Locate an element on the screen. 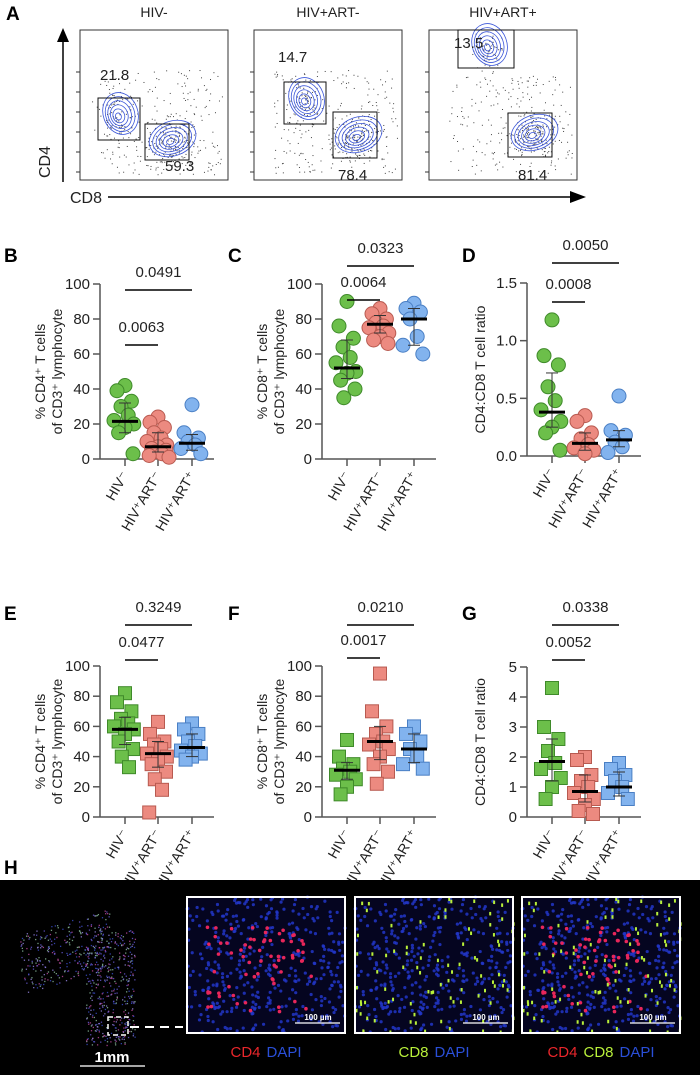 This screenshot has width=700, height=1075. p-value: 0.0017 is located at coordinates (364, 640).